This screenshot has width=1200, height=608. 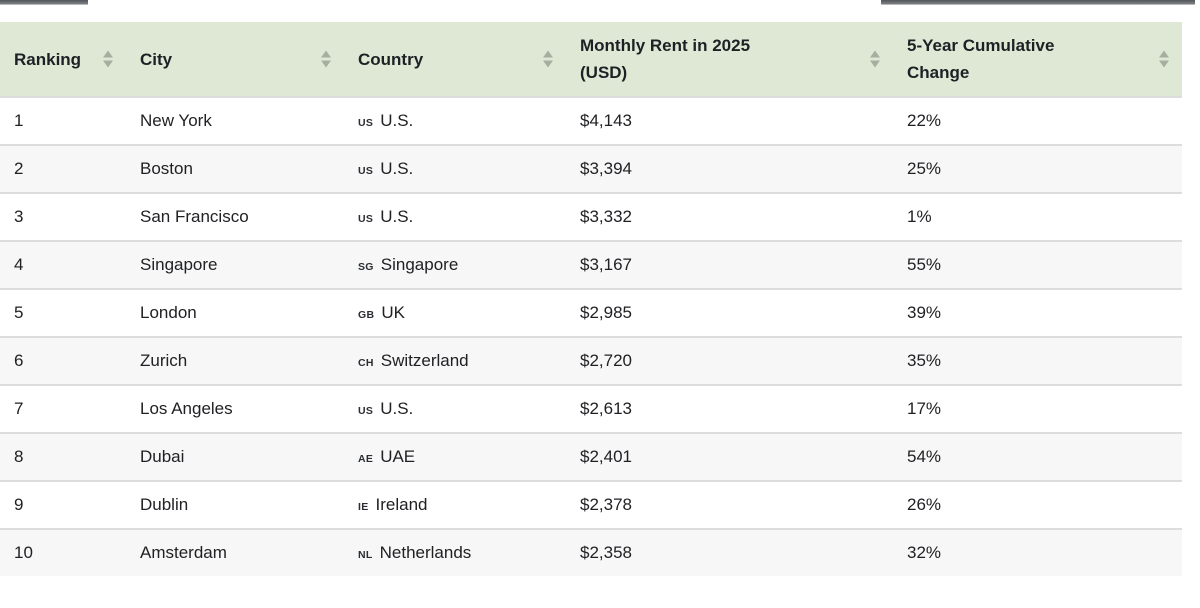 I want to click on country-name: Ireland, so click(x=401, y=504).